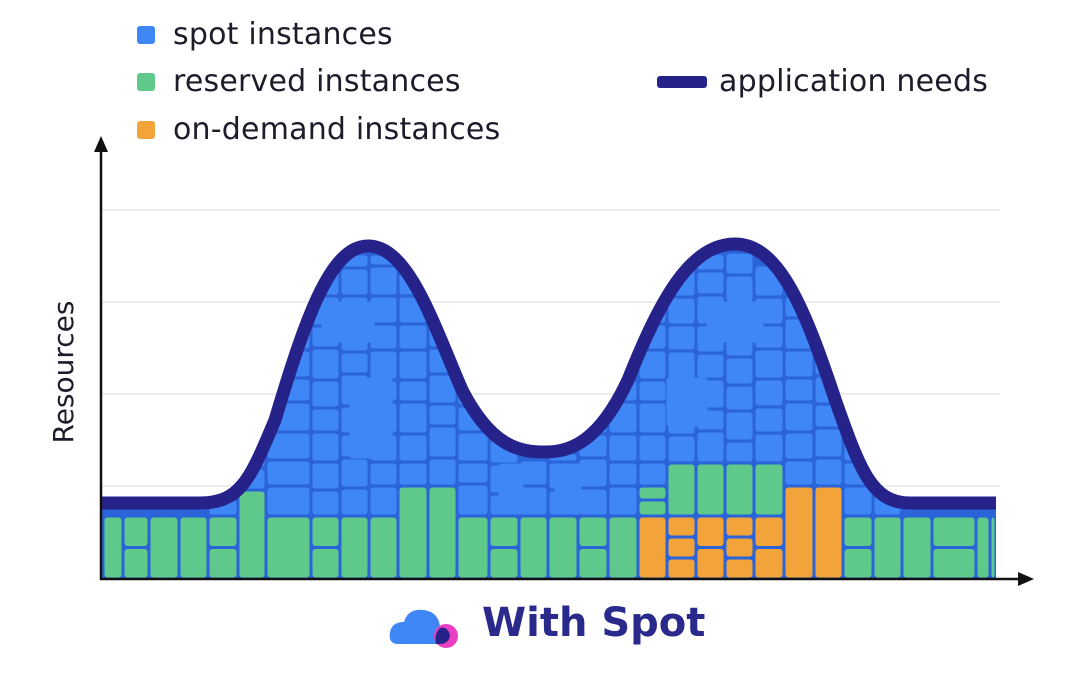  I want to click on y-axis-label: Resources, so click(63, 372).